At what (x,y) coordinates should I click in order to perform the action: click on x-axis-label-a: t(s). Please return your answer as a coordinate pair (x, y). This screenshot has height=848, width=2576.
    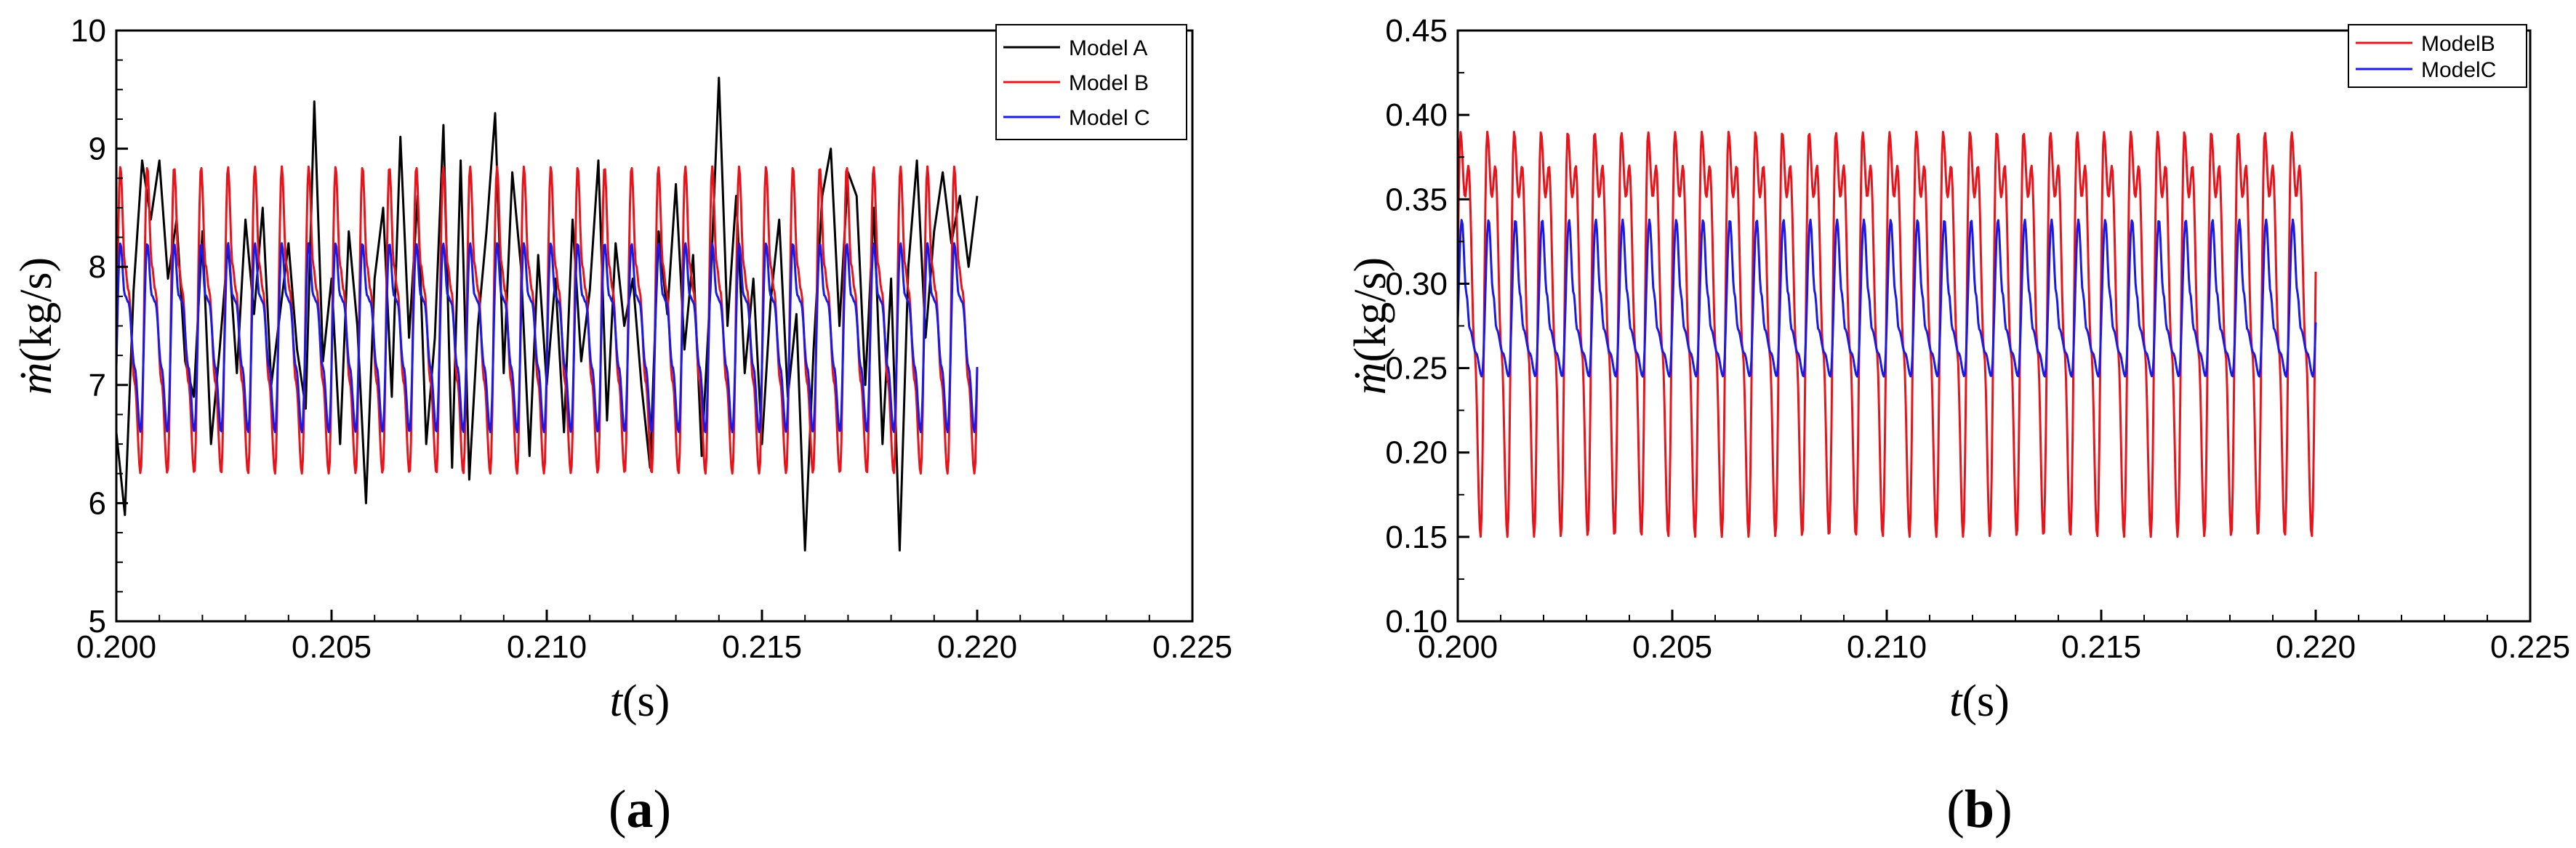
    Looking at the image, I should click on (640, 701).